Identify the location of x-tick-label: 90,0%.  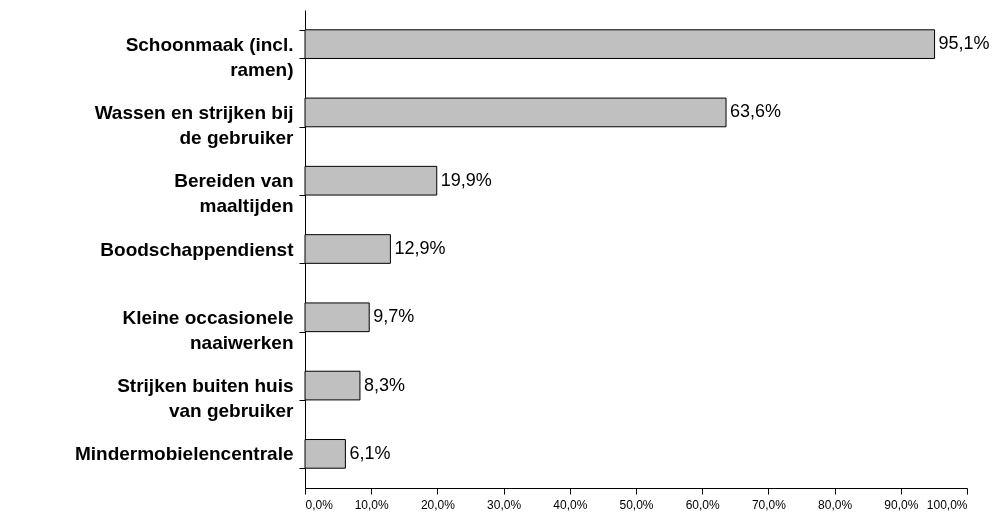
(901, 504).